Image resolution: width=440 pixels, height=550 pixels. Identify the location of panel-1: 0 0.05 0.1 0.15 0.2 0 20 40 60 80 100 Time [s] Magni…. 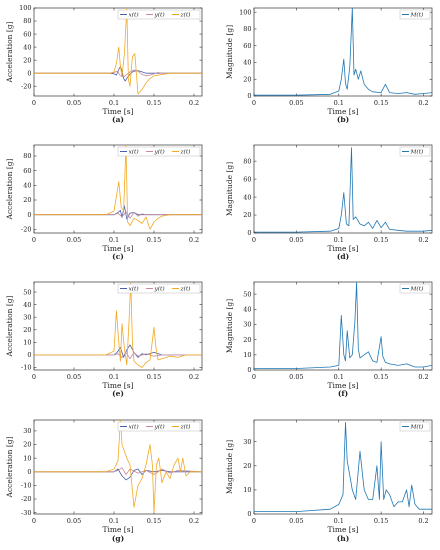
(329, 65).